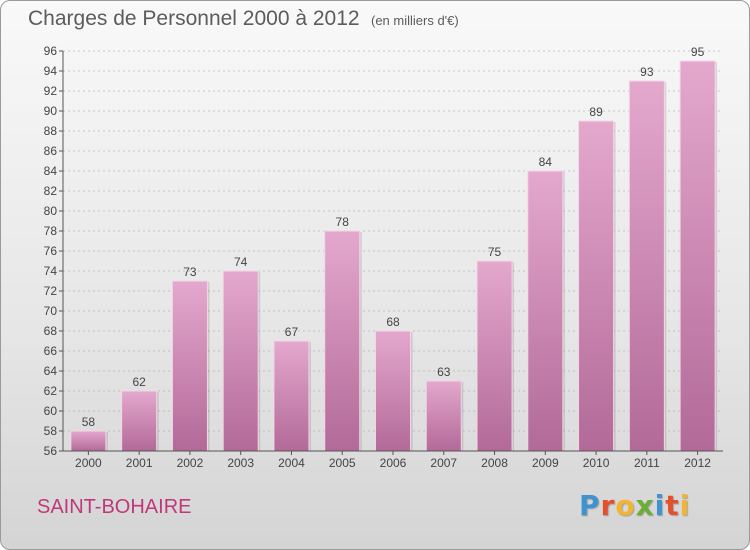  What do you see at coordinates (51, 291) in the screenshot?
I see `y-tick-label: 72` at bounding box center [51, 291].